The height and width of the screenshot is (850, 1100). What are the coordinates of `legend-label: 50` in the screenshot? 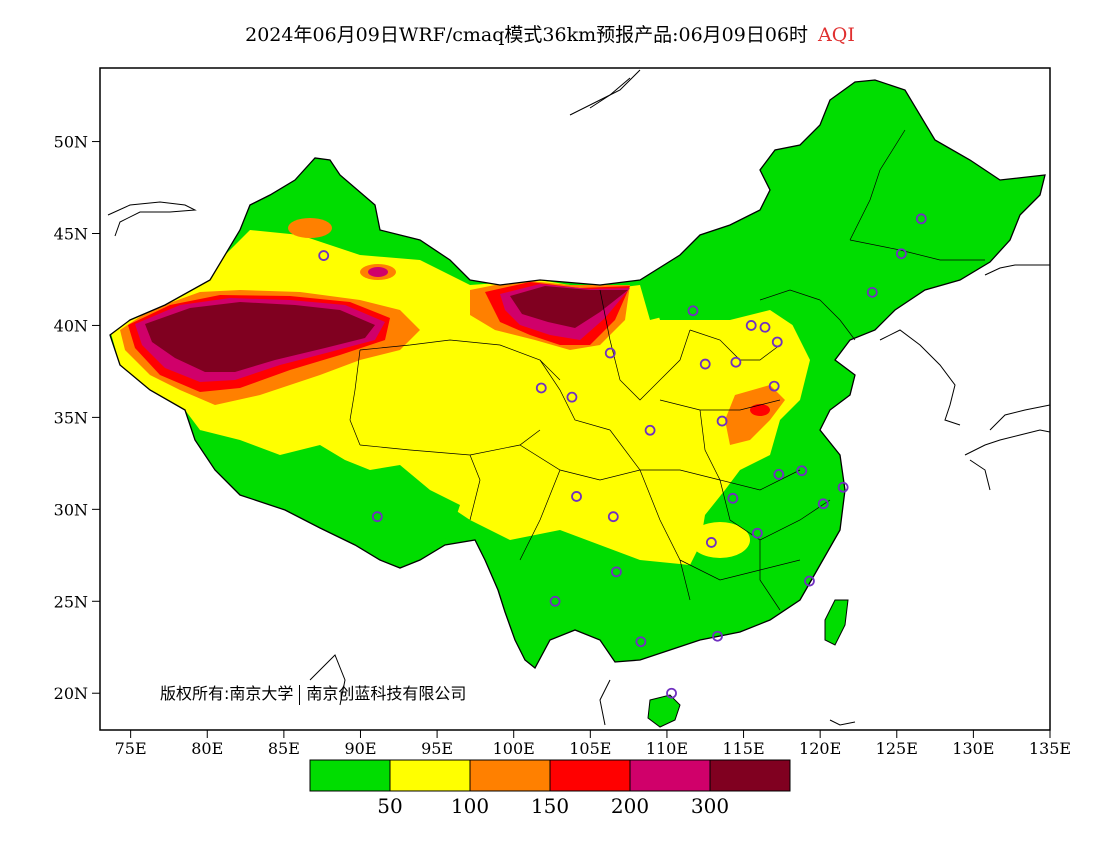 It's located at (389, 806).